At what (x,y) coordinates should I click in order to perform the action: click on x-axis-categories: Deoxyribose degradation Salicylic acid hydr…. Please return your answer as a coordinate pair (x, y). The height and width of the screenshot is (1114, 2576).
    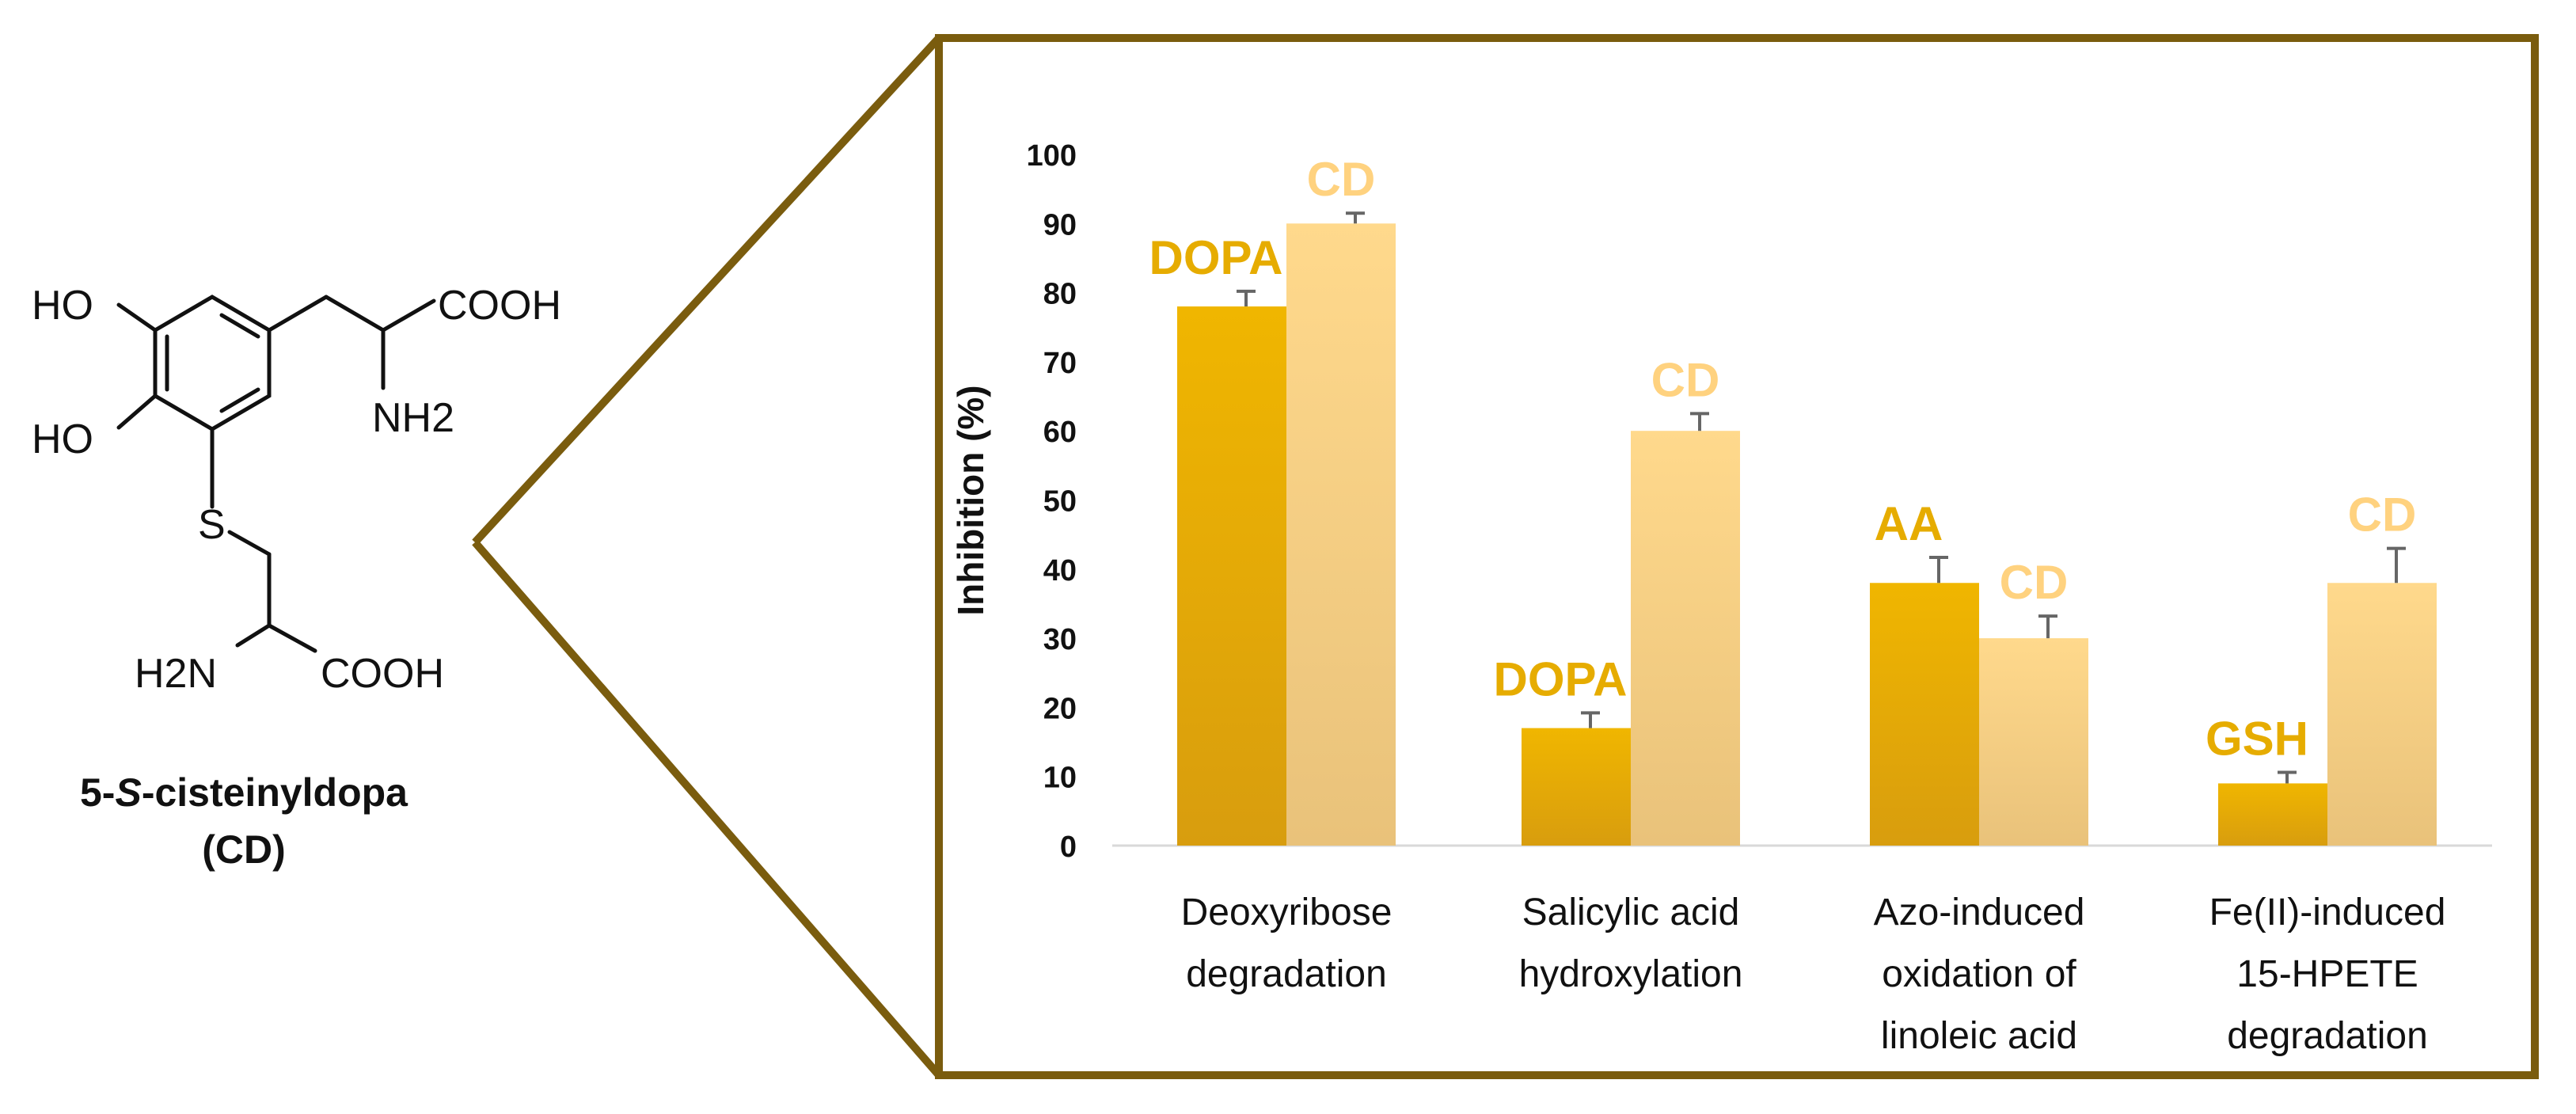
    Looking at the image, I should click on (1814, 975).